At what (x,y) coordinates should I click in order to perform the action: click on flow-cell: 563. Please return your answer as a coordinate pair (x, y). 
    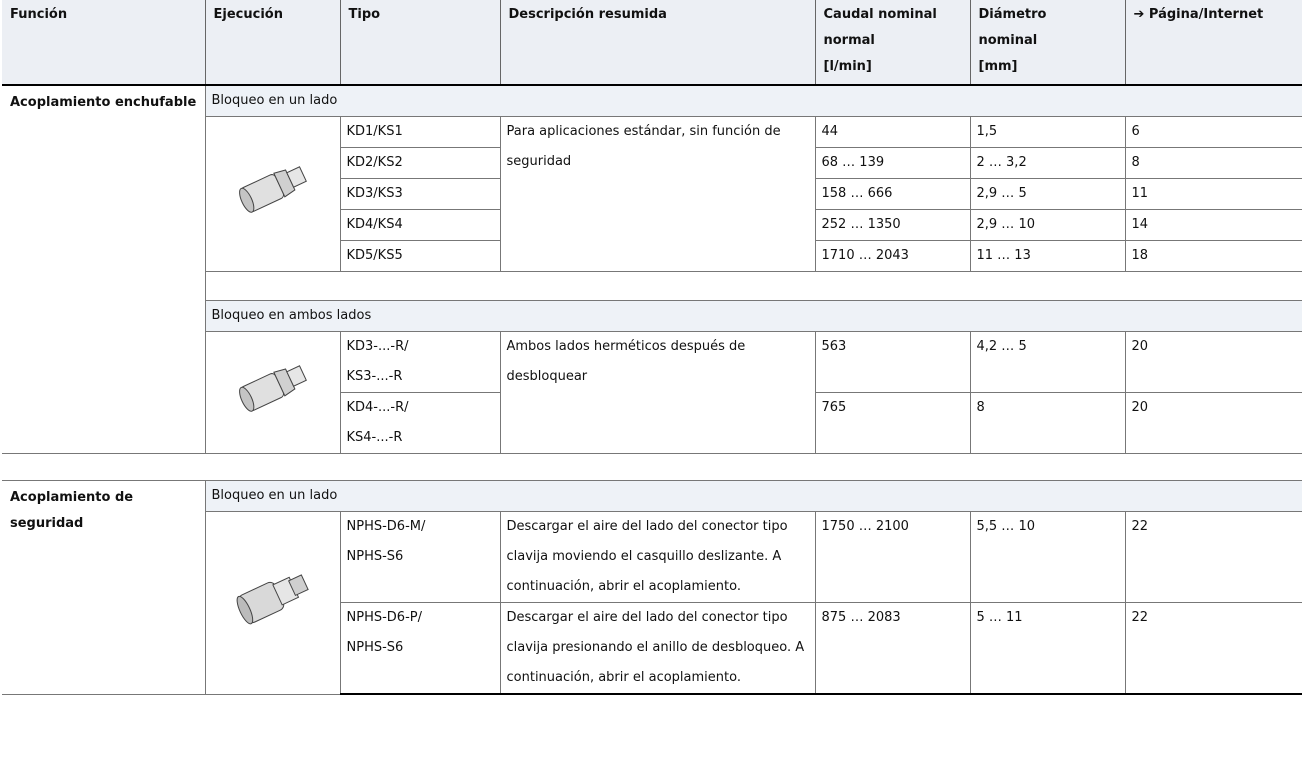
    Looking at the image, I should click on (892, 362).